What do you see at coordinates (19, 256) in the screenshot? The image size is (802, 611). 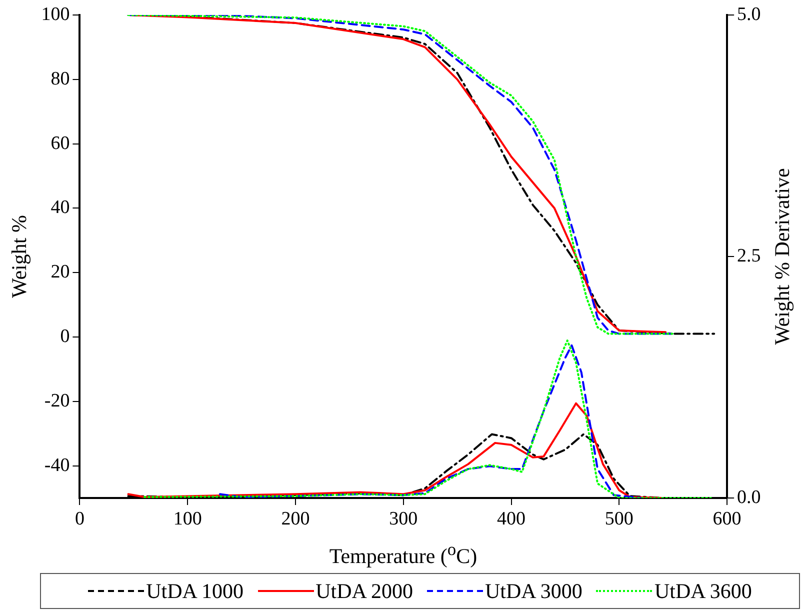 I see `y-axis-title: Weight %` at bounding box center [19, 256].